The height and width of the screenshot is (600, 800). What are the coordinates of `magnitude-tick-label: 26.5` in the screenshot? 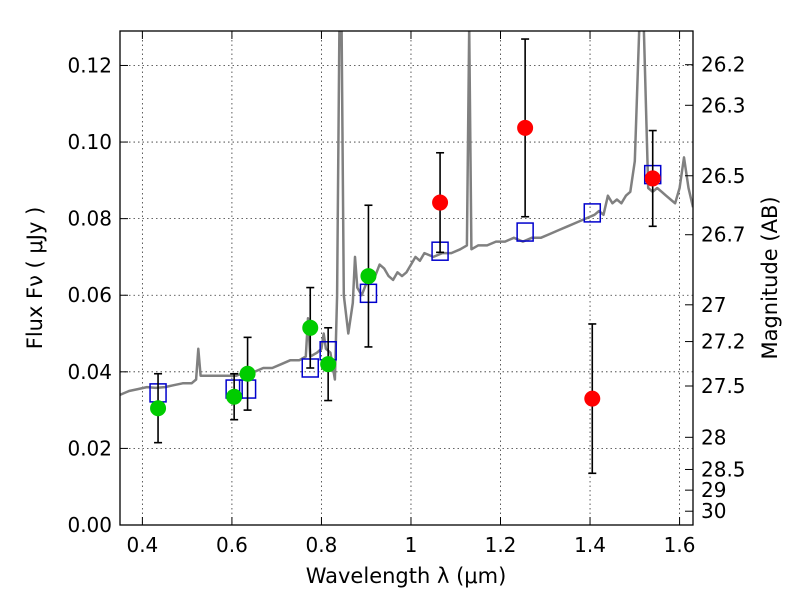 It's located at (723, 176).